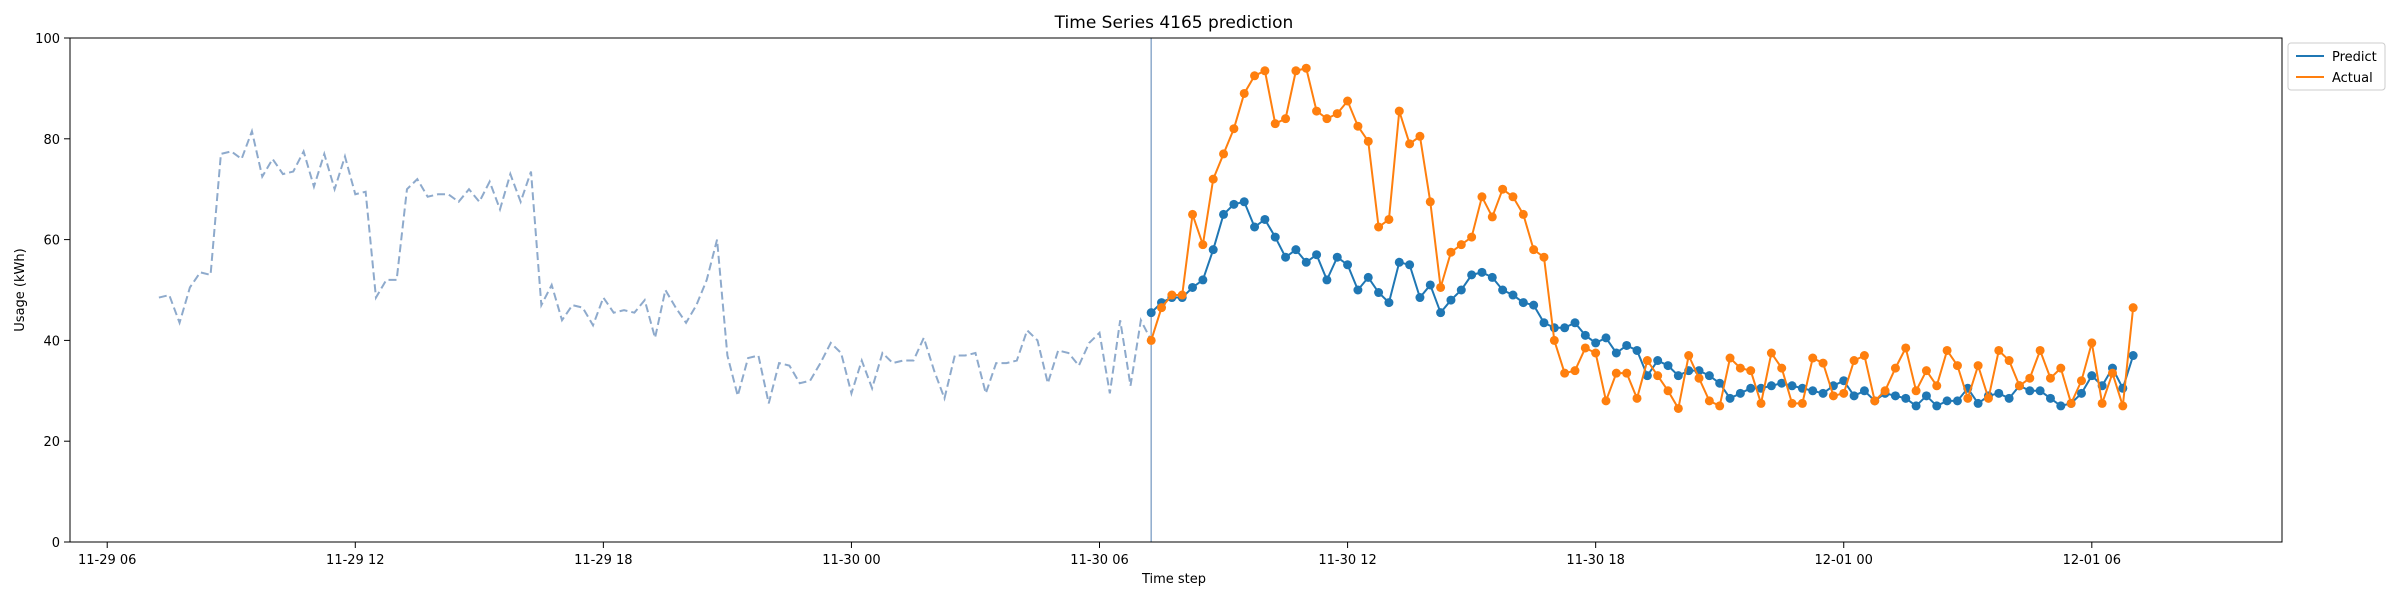  What do you see at coordinates (2336, 66) in the screenshot?
I see `legend-box` at bounding box center [2336, 66].